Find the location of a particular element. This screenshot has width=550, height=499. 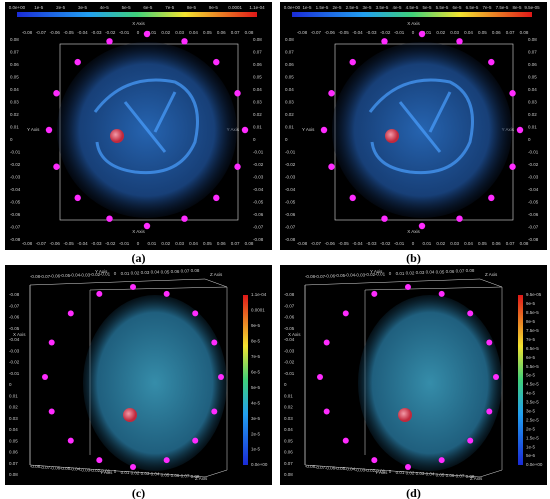

colorbar-label: 7.5e-5 is located at coordinates (532, 330).